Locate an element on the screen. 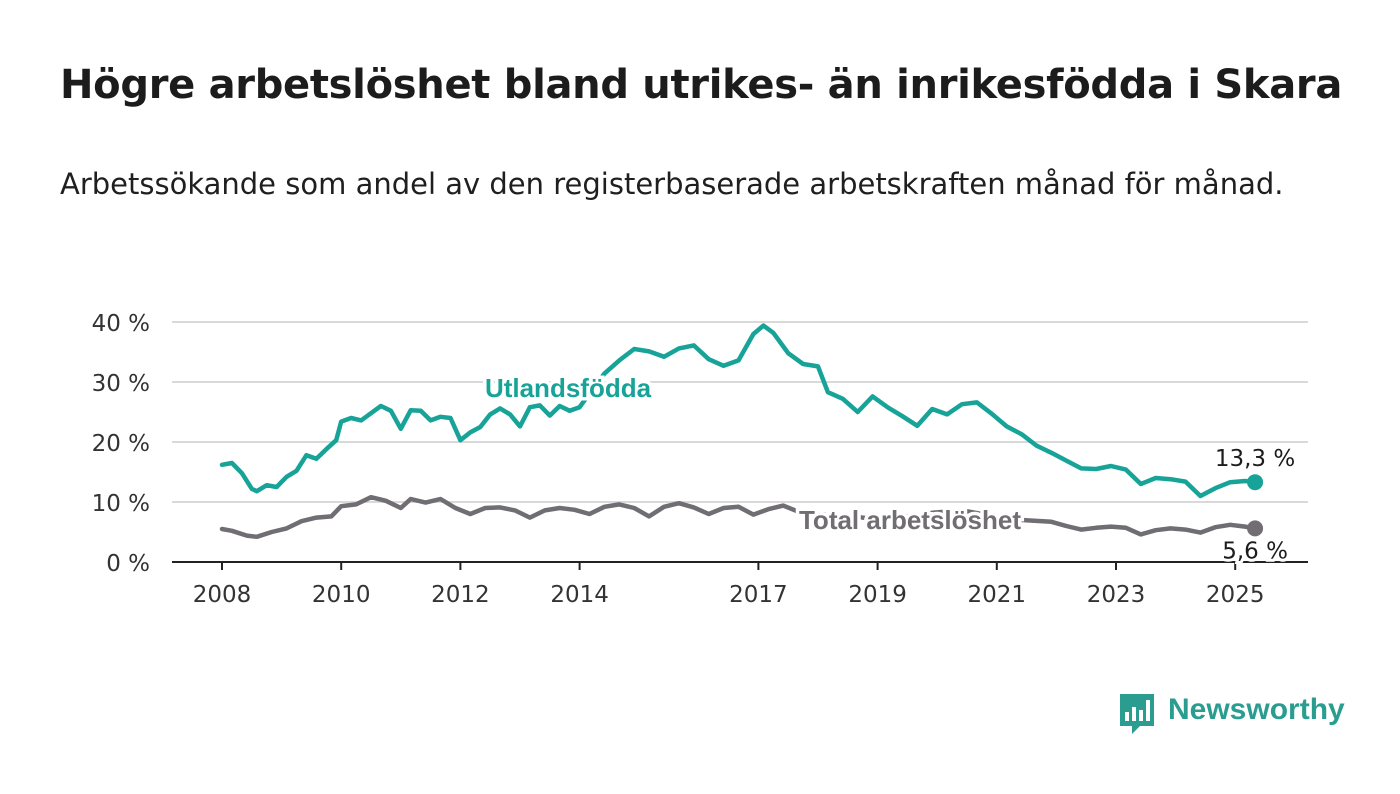 This screenshot has height=794, width=1400. series-name-label: Total arbetslöshet is located at coordinates (910, 520).